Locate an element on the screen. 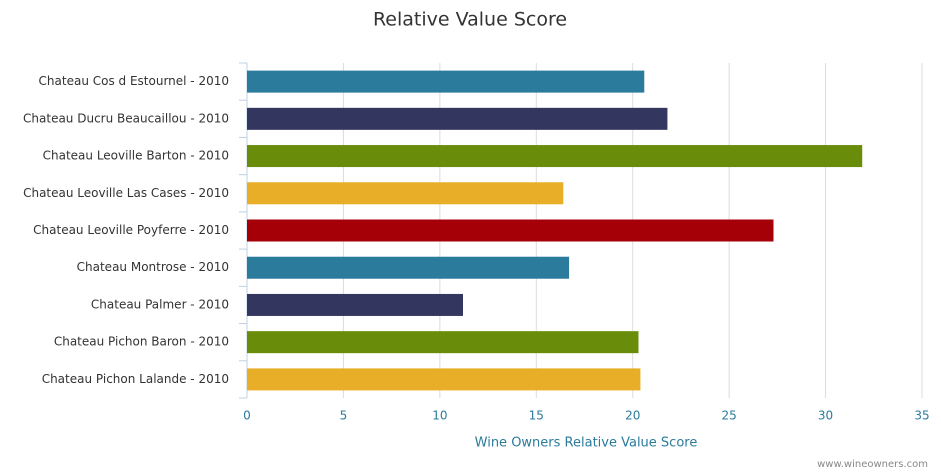 The image size is (941, 475). x-tick-label: 30 is located at coordinates (825, 416).